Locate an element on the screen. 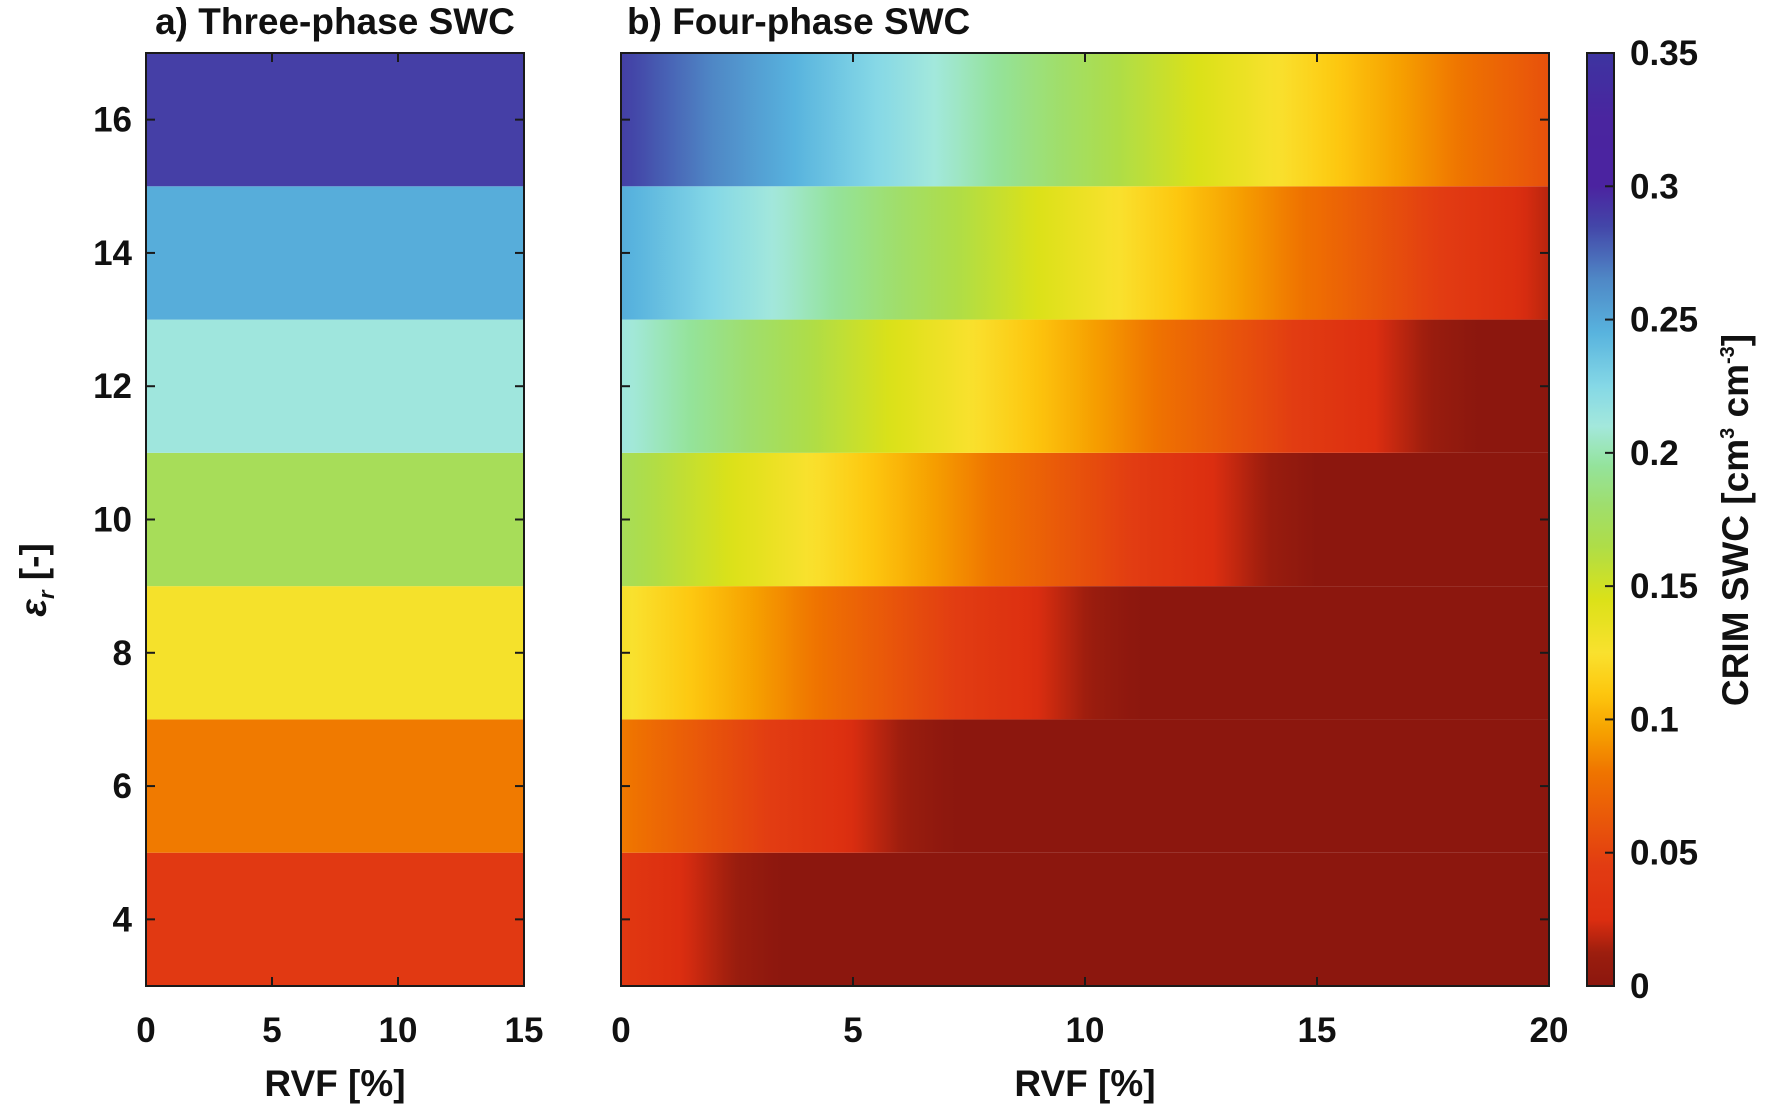 Image resolution: width=1772 pixels, height=1111 pixels. svg-text: CRIM SWC [cm3 cm-3] is located at coordinates (1735, 520).